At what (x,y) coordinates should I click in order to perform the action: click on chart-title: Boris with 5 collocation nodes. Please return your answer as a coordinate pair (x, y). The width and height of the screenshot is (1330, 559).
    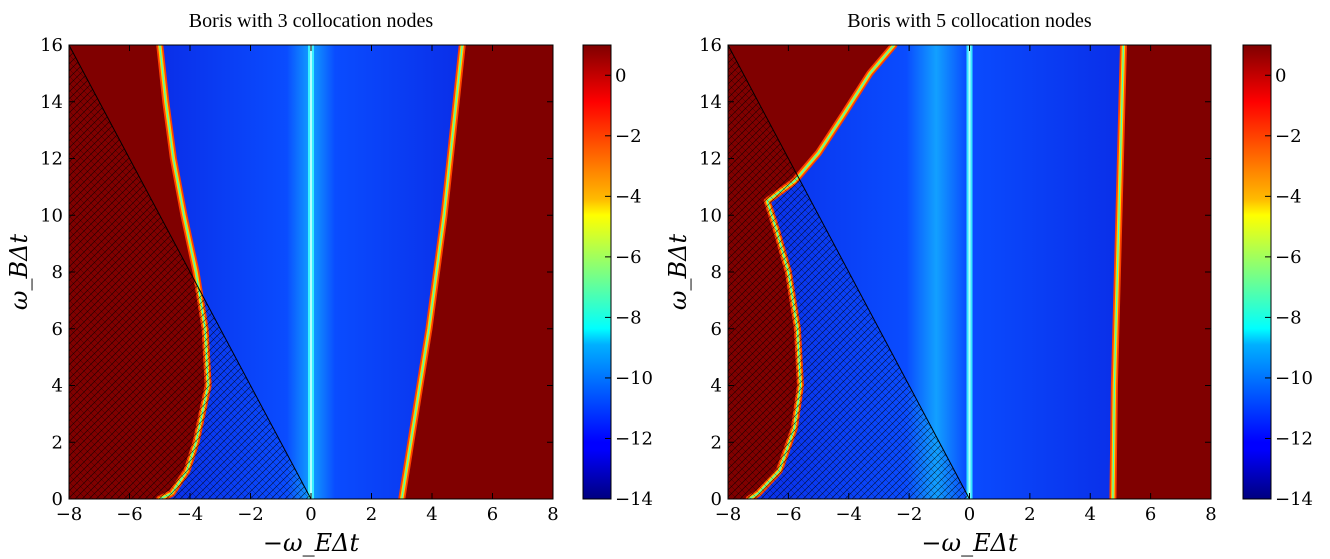
    Looking at the image, I should click on (969, 21).